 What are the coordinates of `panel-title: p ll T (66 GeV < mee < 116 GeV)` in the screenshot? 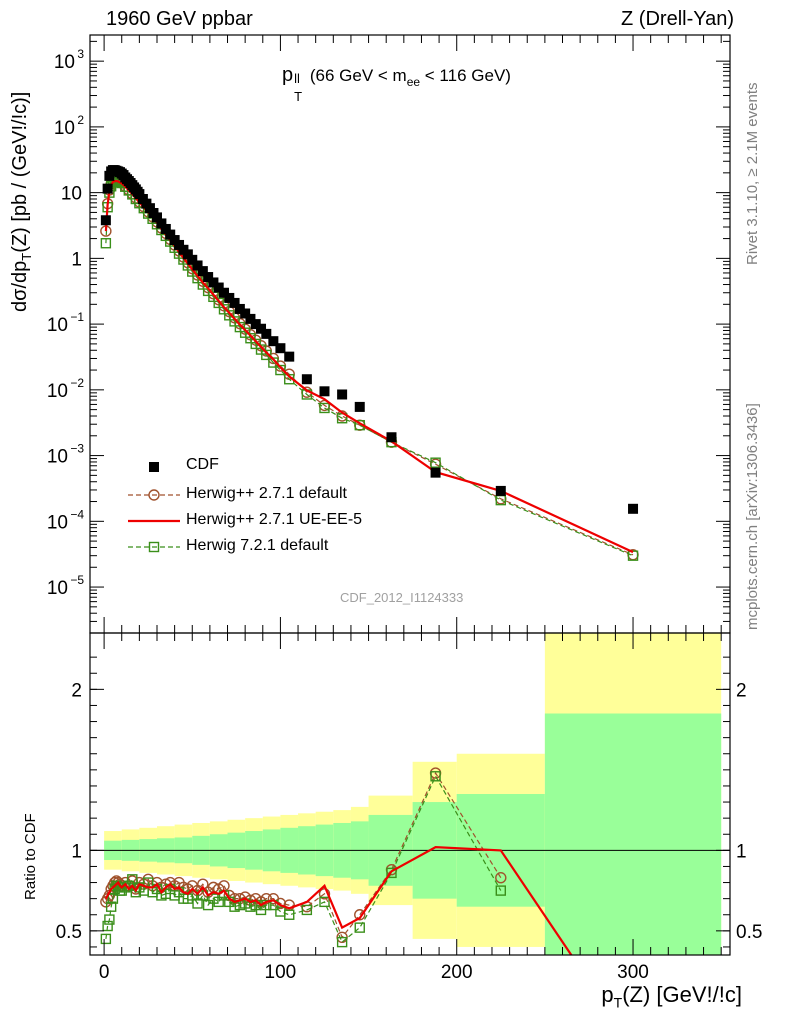 It's located at (396, 84).